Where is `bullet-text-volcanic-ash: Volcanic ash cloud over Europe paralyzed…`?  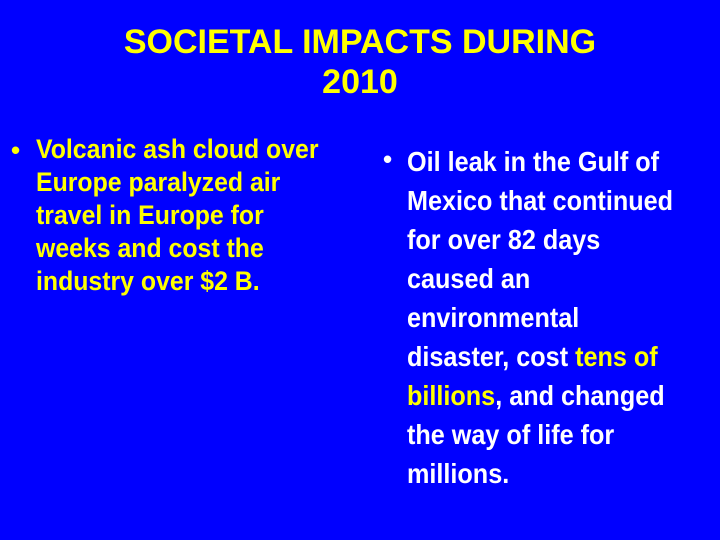 bullet-text-volcanic-ash: Volcanic ash cloud over Europe paralyzed… is located at coordinates (177, 215).